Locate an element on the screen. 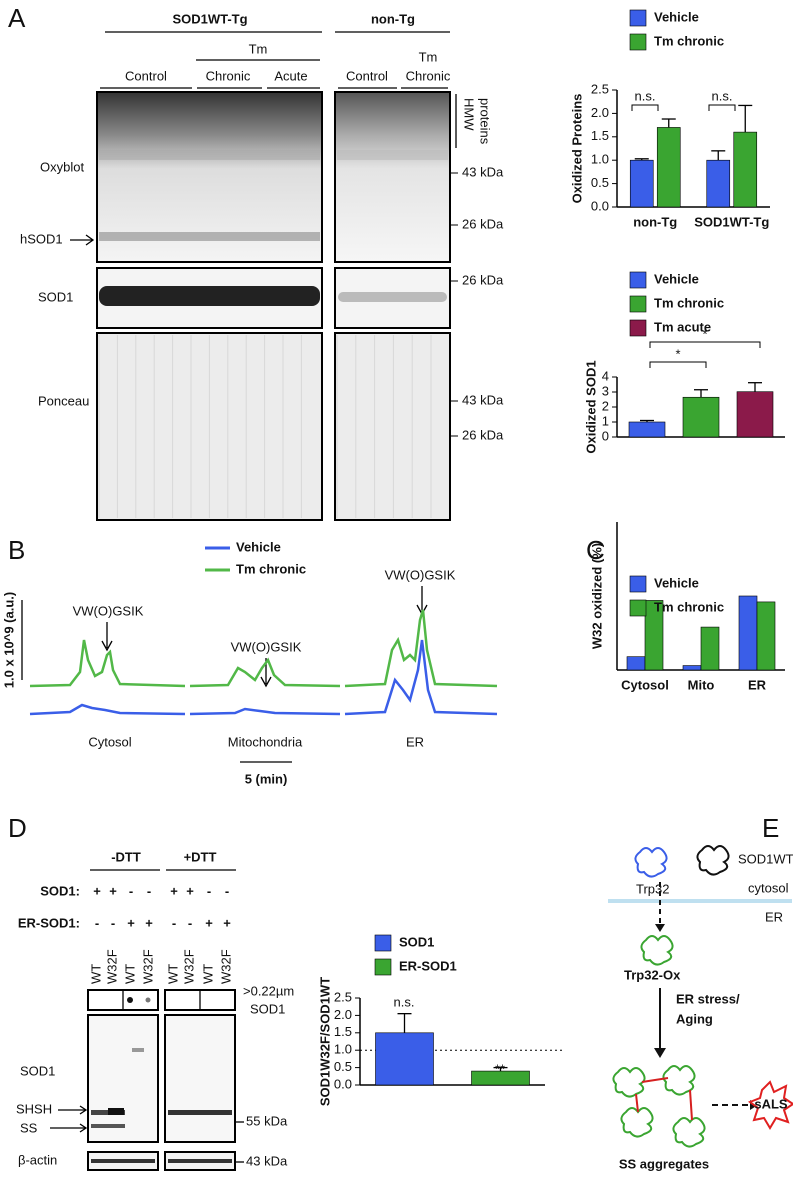 The width and height of the screenshot is (793, 1177). condition-label: Acute is located at coordinates (290, 75).